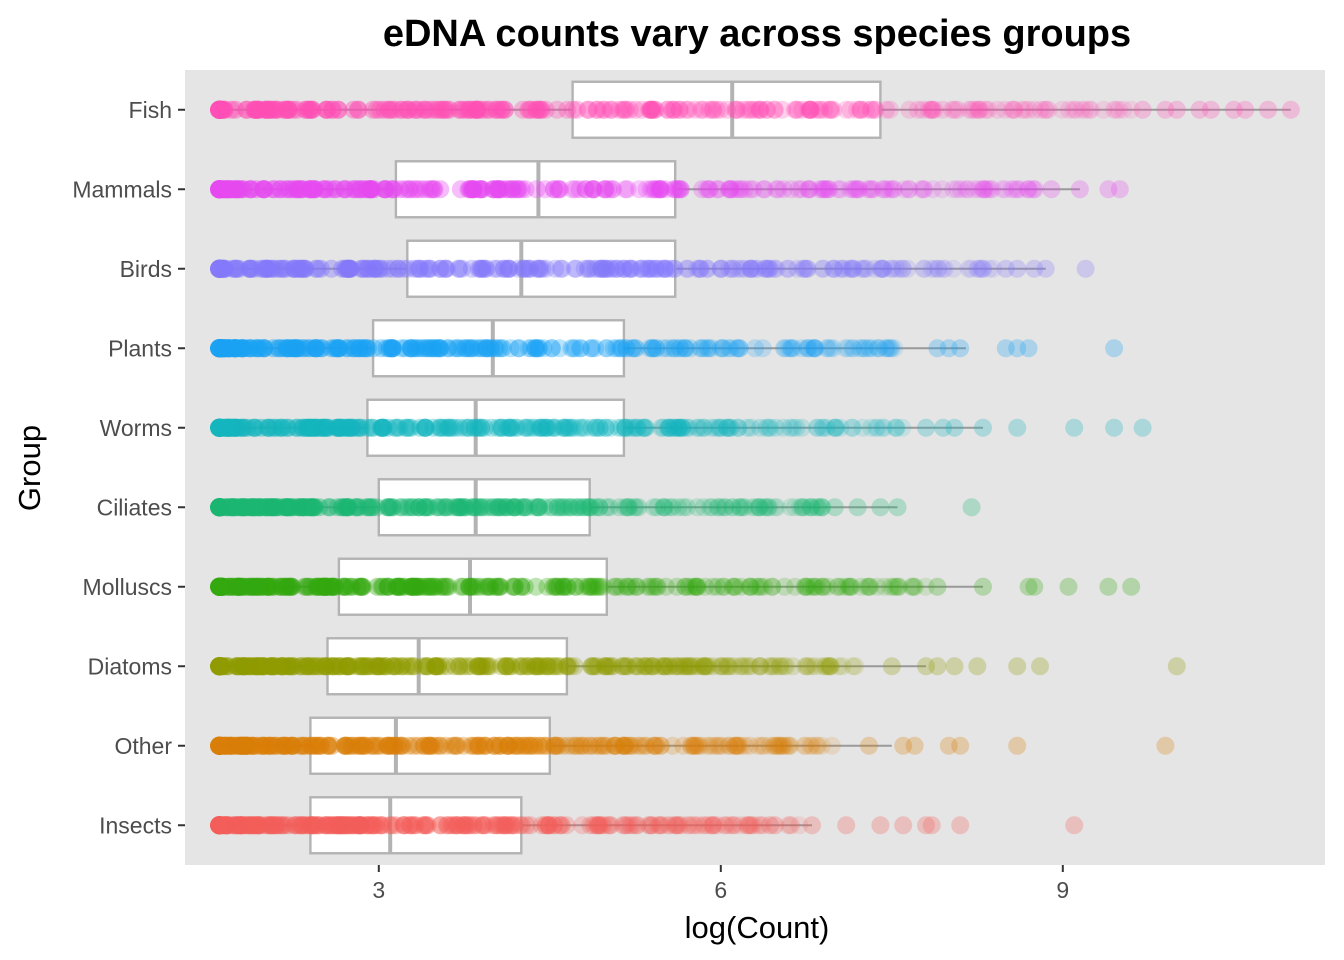 This screenshot has width=1344, height=960. Describe the element at coordinates (667, 348) in the screenshot. I see `points` at that location.